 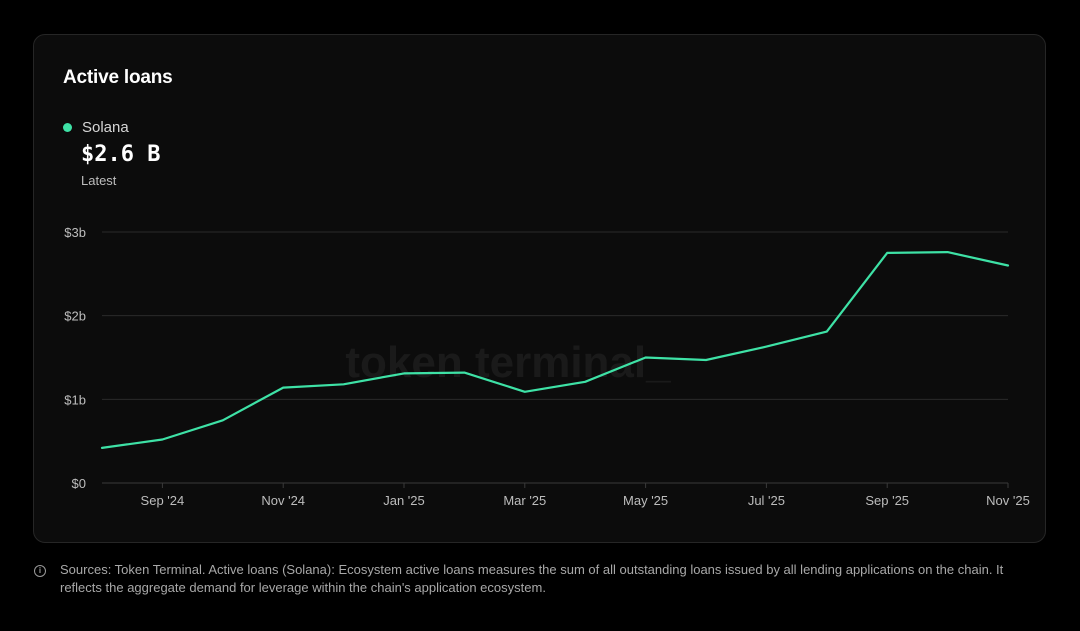 What do you see at coordinates (40, 571) in the screenshot?
I see `info-circle-icon: i` at bounding box center [40, 571].